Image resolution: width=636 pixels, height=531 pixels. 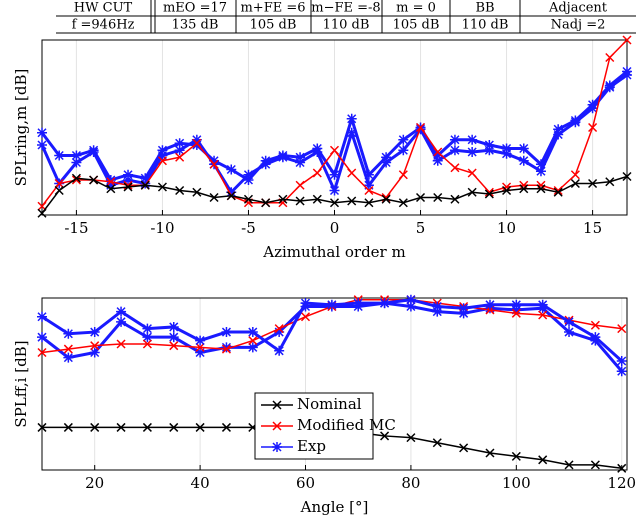 I want to click on legend: Nominal Modified MC Exp, so click(x=325, y=426).